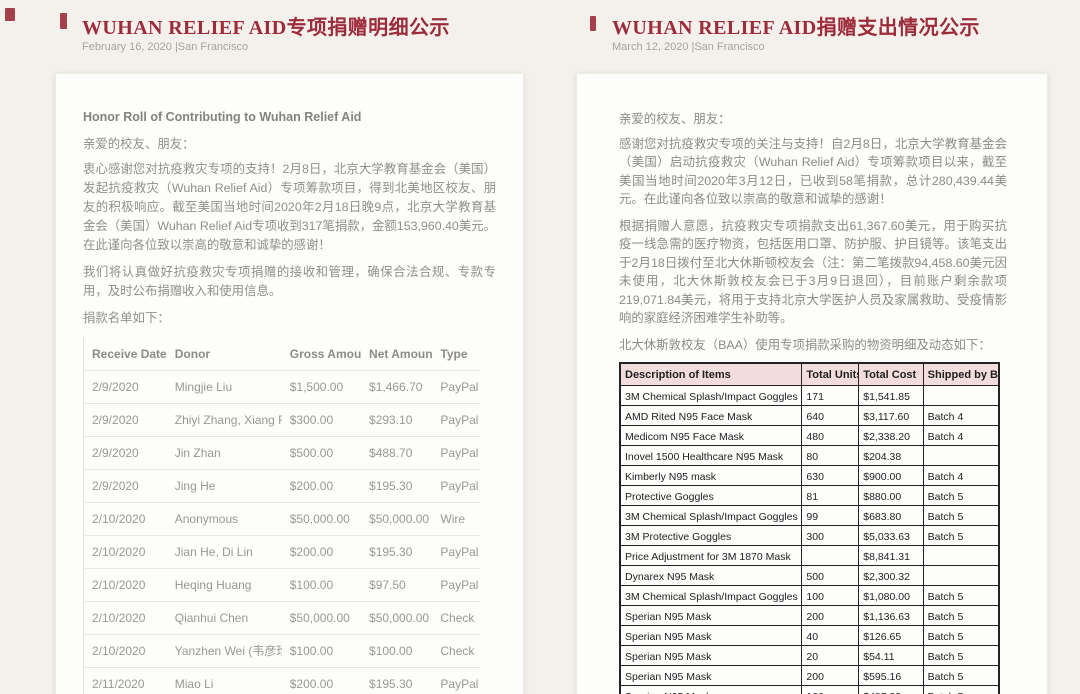 This screenshot has height=694, width=1080. Describe the element at coordinates (321, 354) in the screenshot. I see `column-header: Gross Amount` at that location.